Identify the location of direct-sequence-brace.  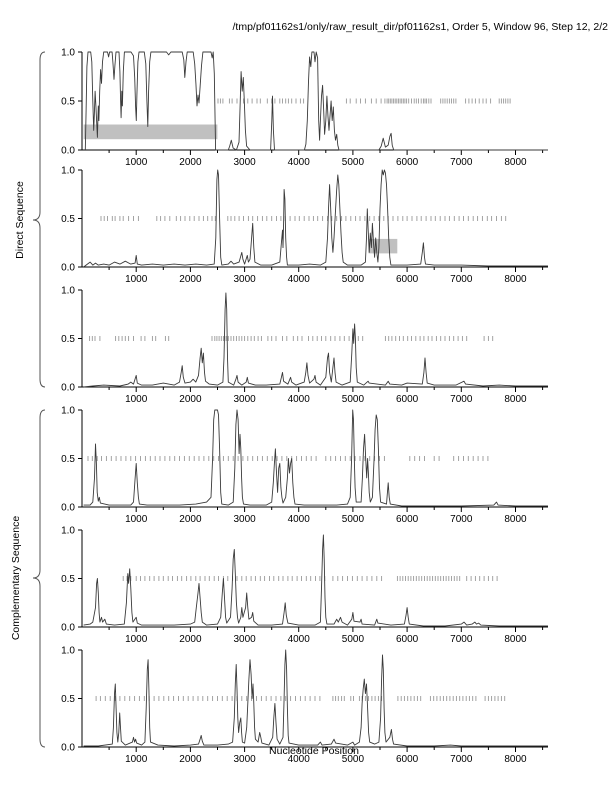
(39, 219).